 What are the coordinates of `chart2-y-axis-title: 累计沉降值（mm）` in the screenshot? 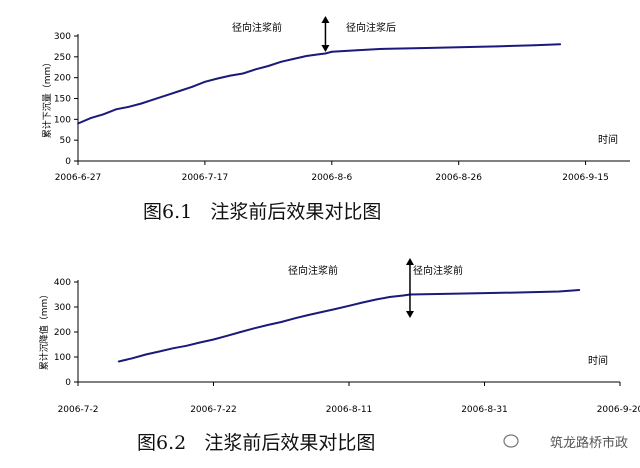 It's located at (44, 330).